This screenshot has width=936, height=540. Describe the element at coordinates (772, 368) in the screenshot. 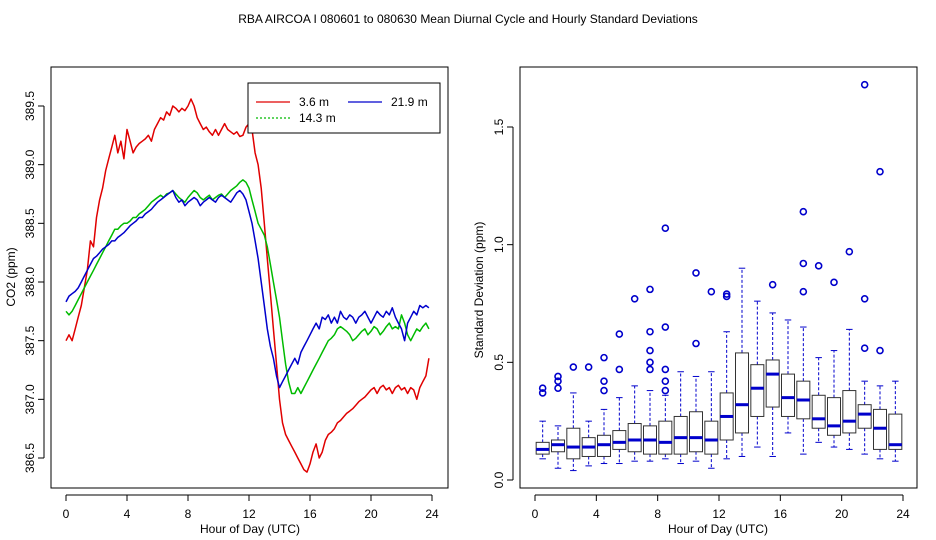

I see `box-hour-15.5` at that location.